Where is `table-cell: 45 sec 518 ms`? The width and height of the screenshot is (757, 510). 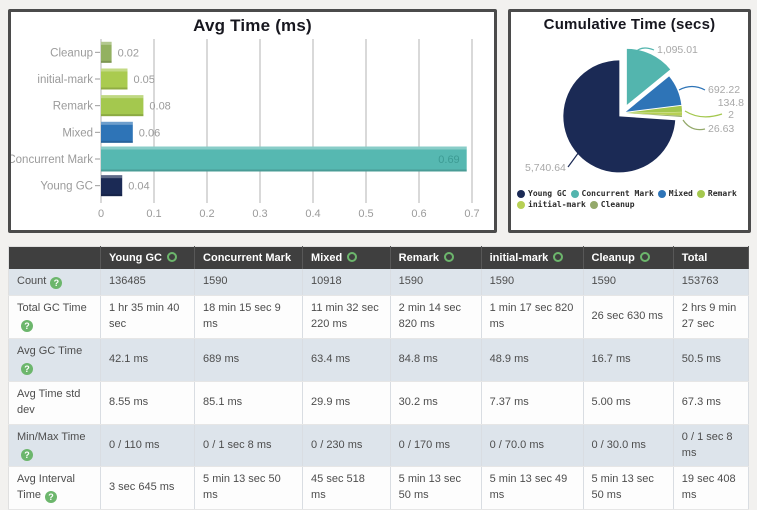 table-cell: 45 sec 518 ms is located at coordinates (346, 488).